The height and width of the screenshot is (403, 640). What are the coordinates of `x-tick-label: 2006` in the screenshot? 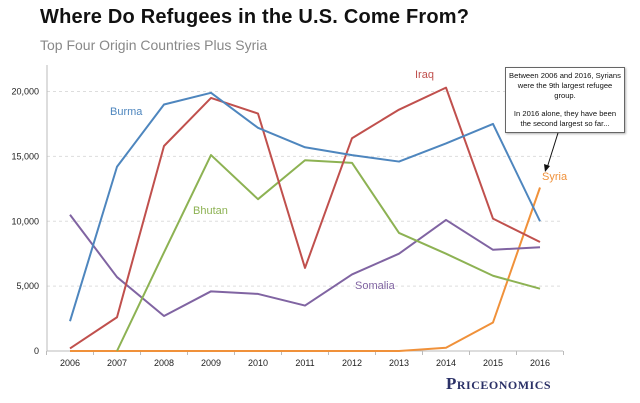 It's located at (70, 363).